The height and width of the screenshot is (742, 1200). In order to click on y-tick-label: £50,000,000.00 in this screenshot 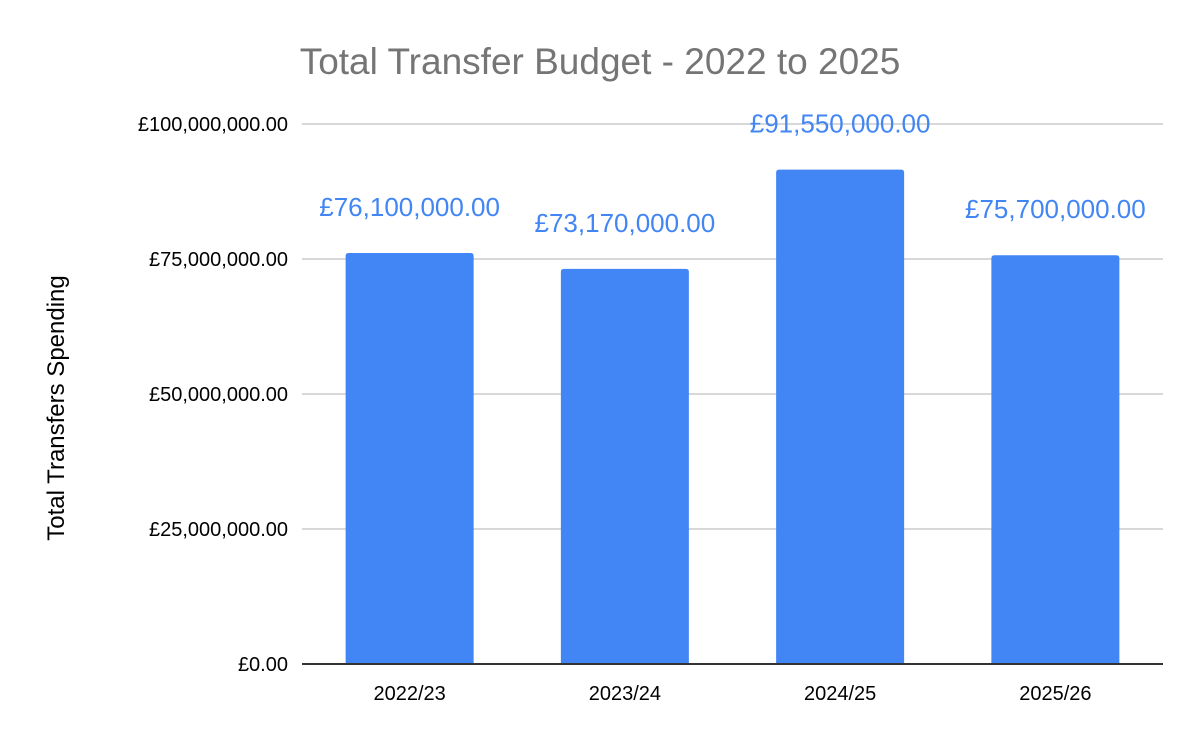, I will do `click(218, 395)`.